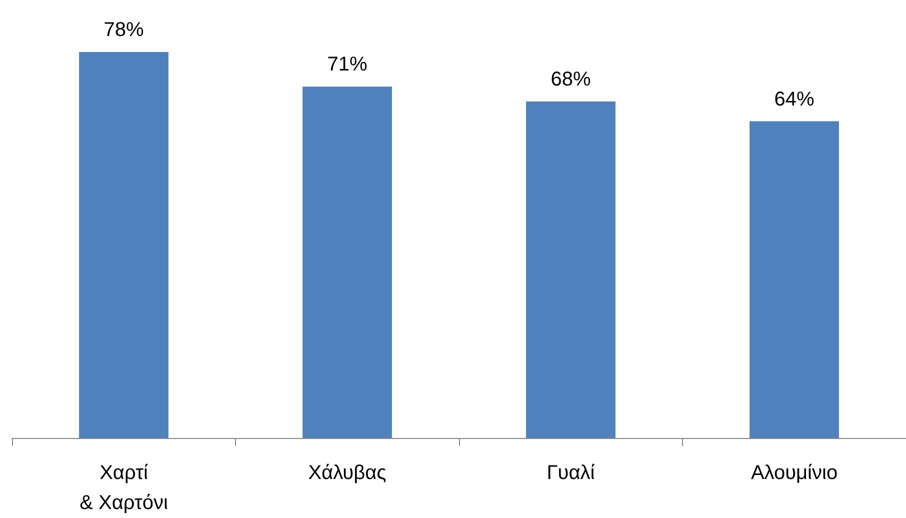  Describe the element at coordinates (571, 473) in the screenshot. I see `x-tick-label: Γυαλί` at that location.